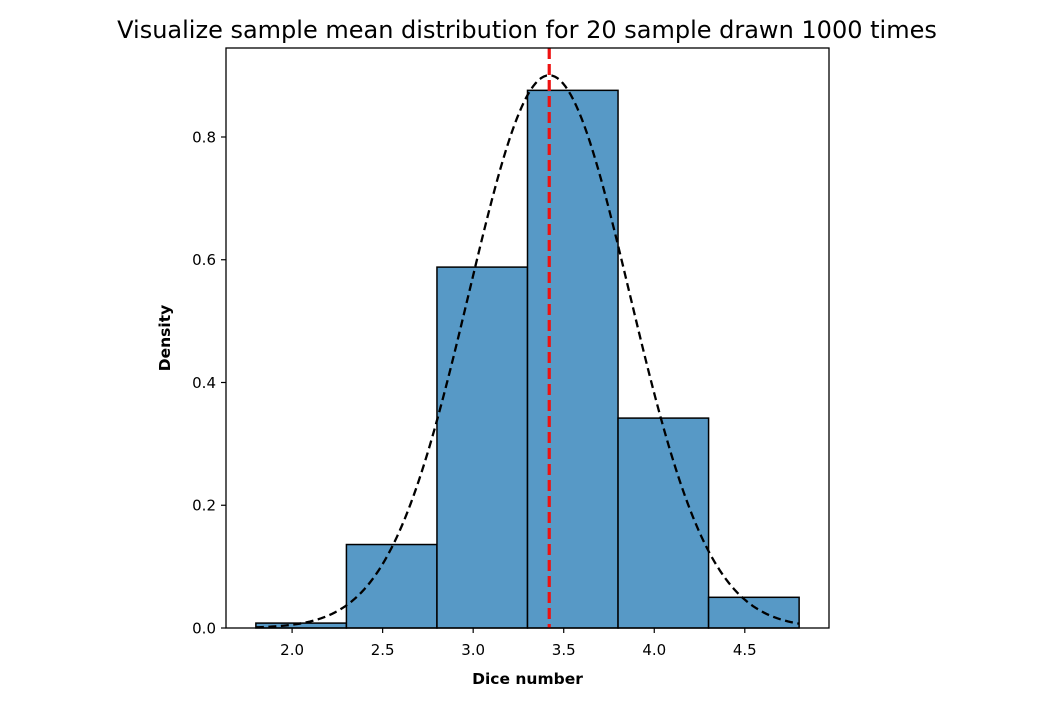 This screenshot has height=702, width=1055. What do you see at coordinates (204, 260) in the screenshot?
I see `y-tick-label: 0.6` at bounding box center [204, 260].